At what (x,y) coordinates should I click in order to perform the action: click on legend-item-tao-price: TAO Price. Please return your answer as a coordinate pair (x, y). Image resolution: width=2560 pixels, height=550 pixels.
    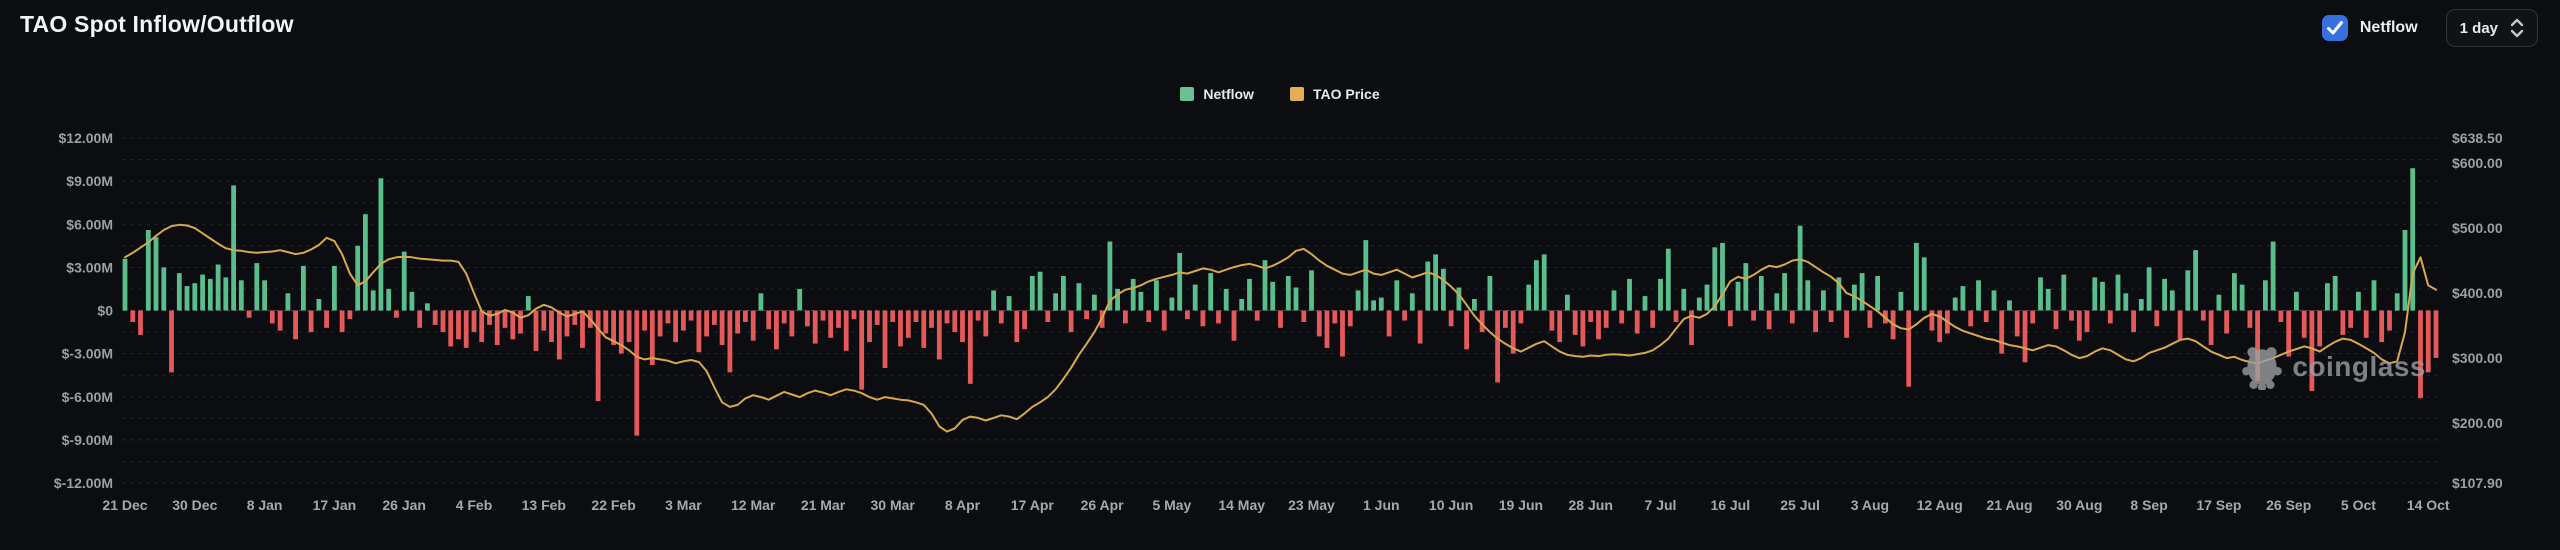
    Looking at the image, I should click on (1334, 94).